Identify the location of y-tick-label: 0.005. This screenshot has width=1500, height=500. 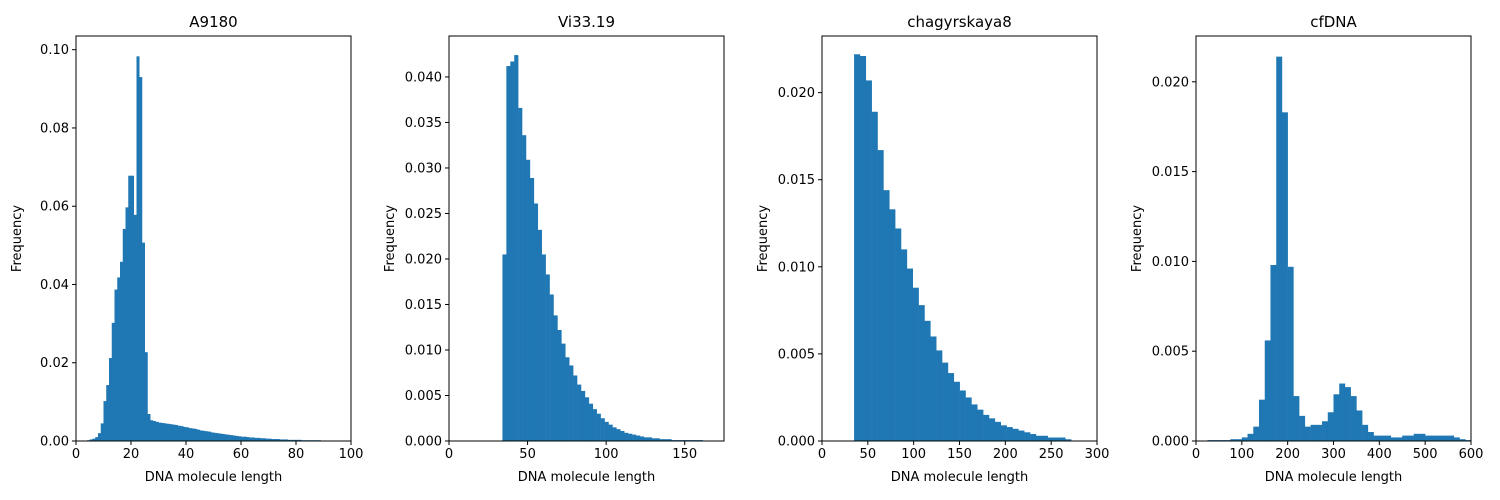
(796, 354).